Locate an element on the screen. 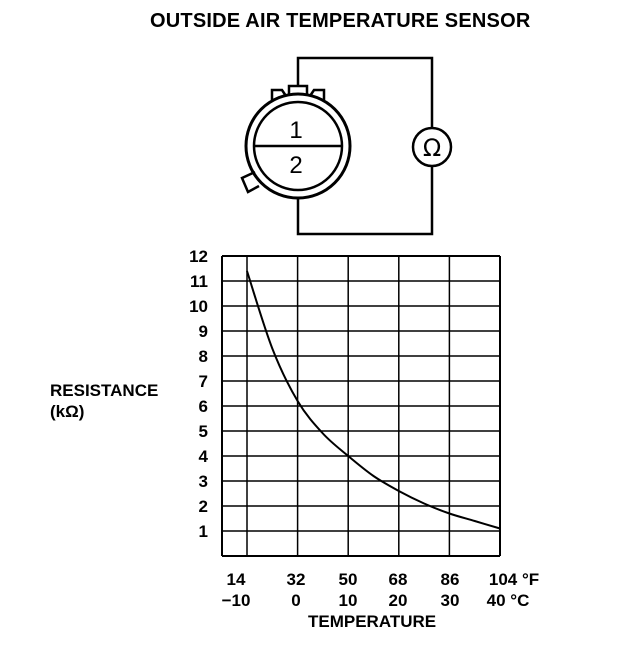  y-tick-label: 5 is located at coordinates (203, 431).